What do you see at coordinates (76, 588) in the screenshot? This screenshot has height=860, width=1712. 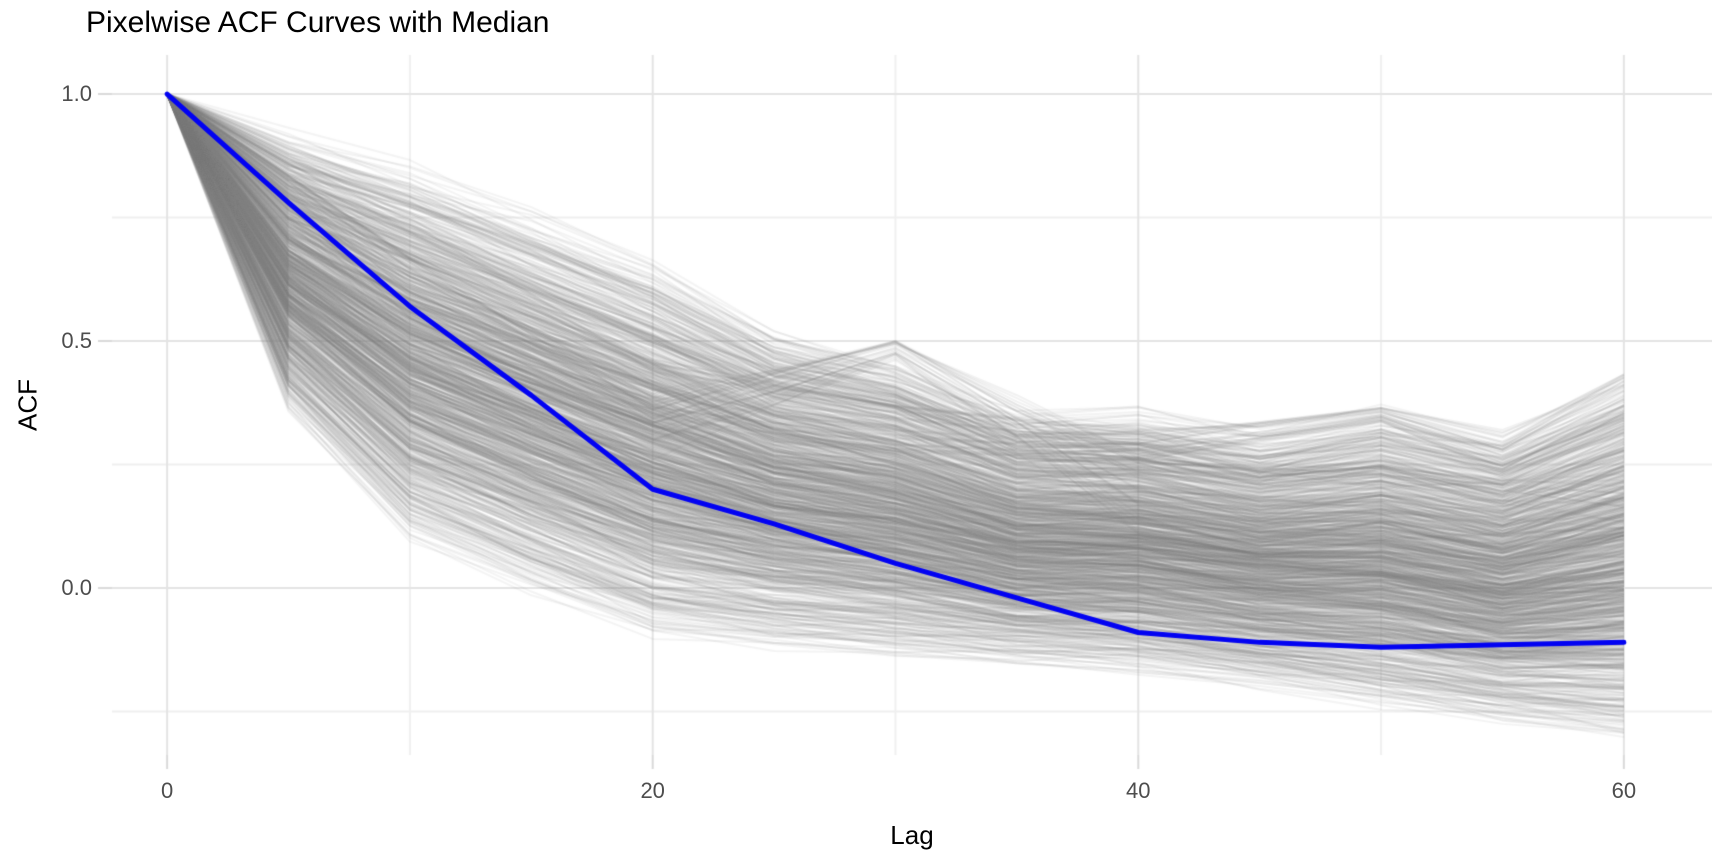 I see `y-tick-label: 0.0` at bounding box center [76, 588].